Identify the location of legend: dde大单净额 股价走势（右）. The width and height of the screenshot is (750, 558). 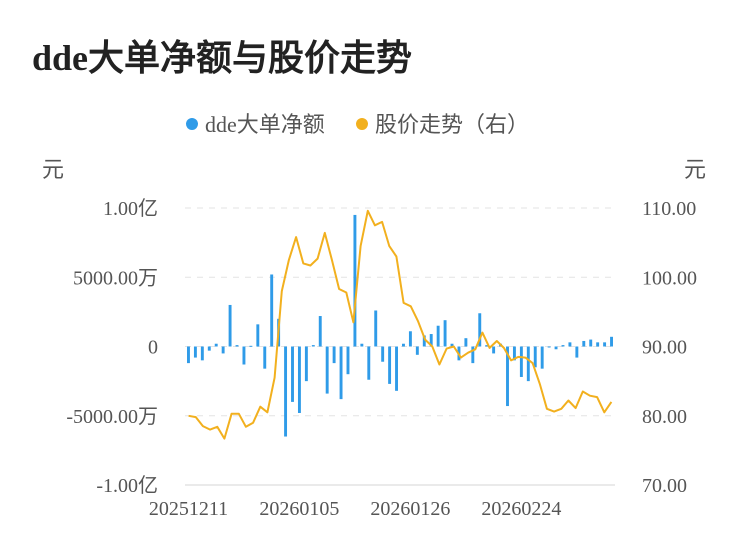
(357, 124).